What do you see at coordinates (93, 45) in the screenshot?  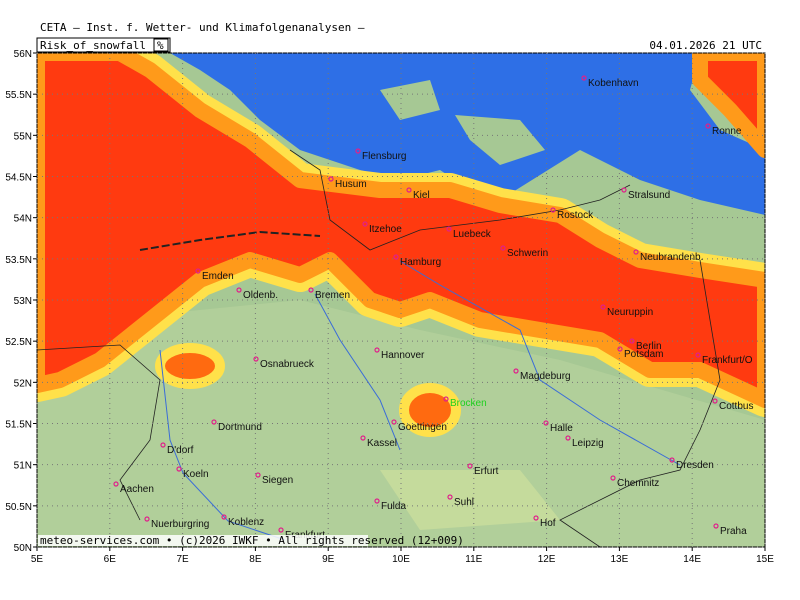 I see `parameter: Risk_of_snowfall` at bounding box center [93, 45].